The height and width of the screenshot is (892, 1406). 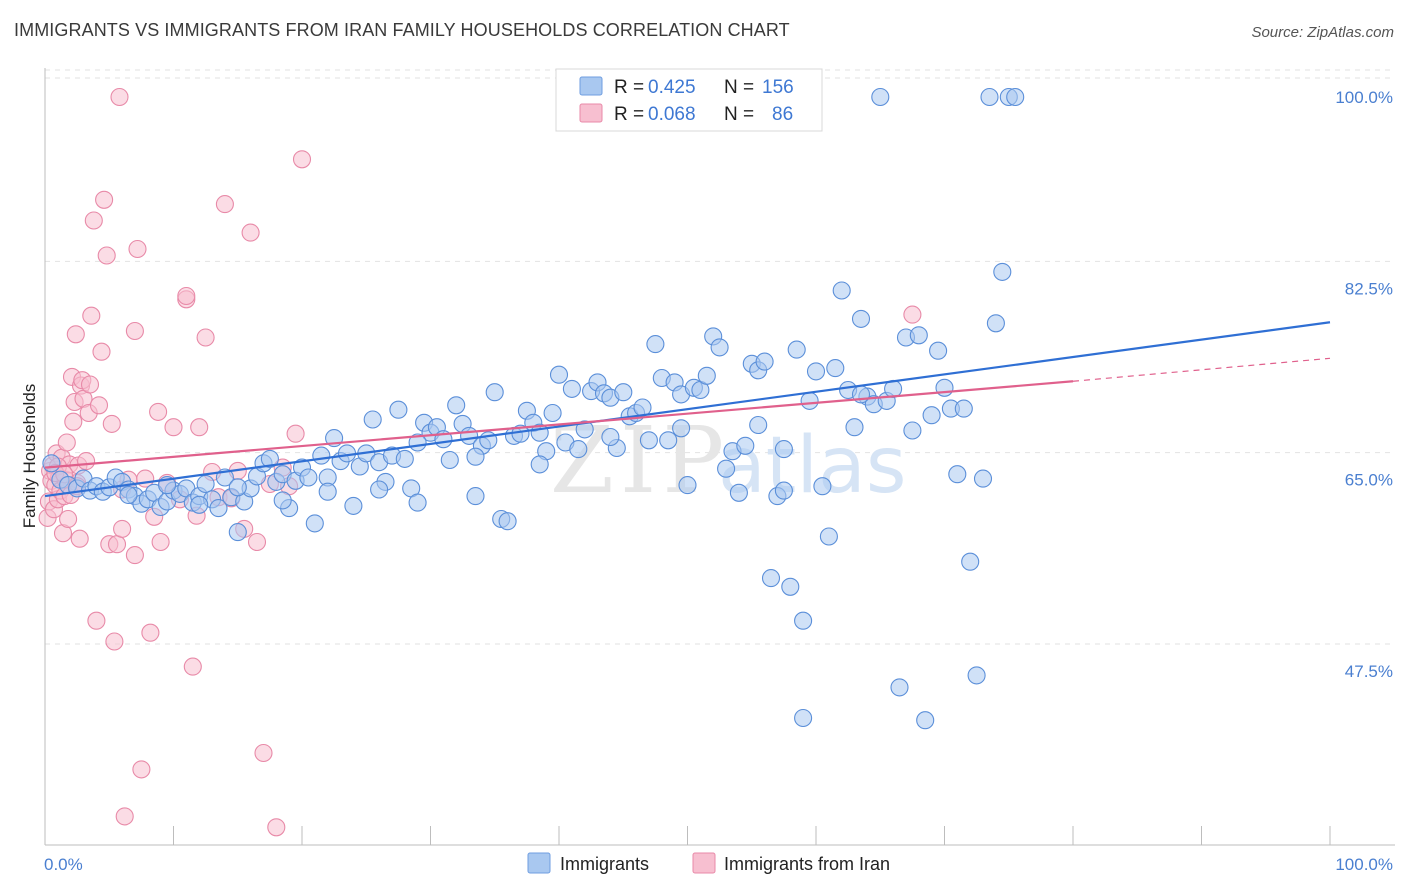 I want to click on legend-swatch-immigrants, so click(x=591, y=86).